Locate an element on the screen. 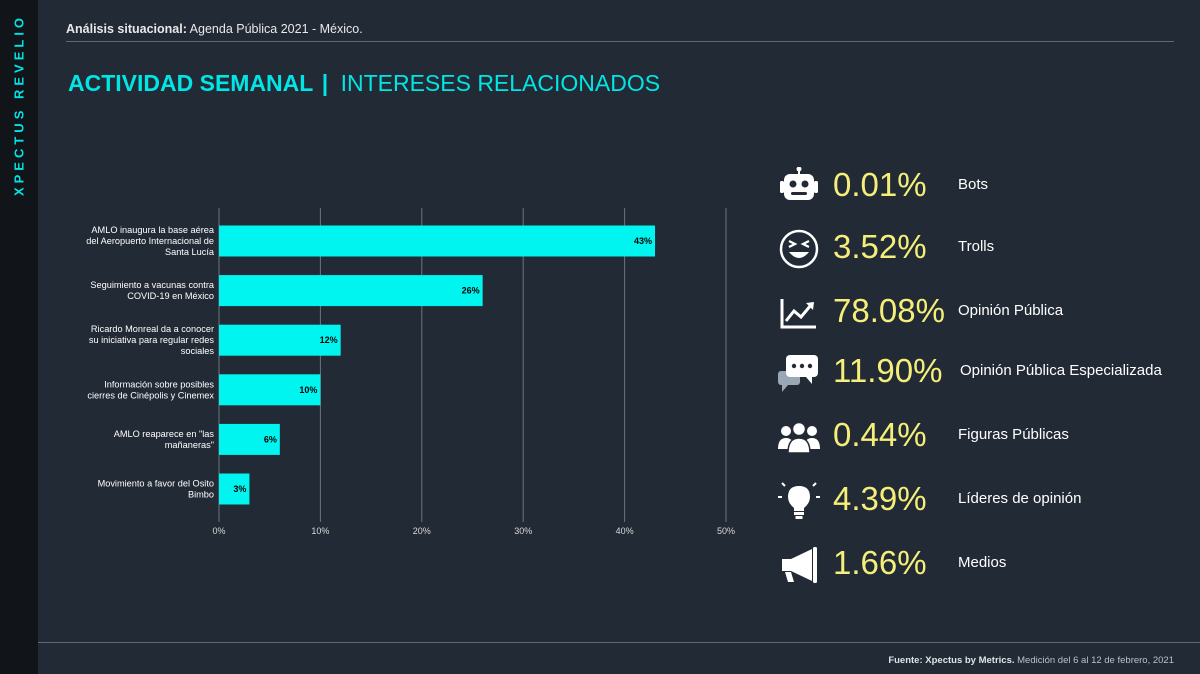  category-label: COVID-19 en México is located at coordinates (170, 296).